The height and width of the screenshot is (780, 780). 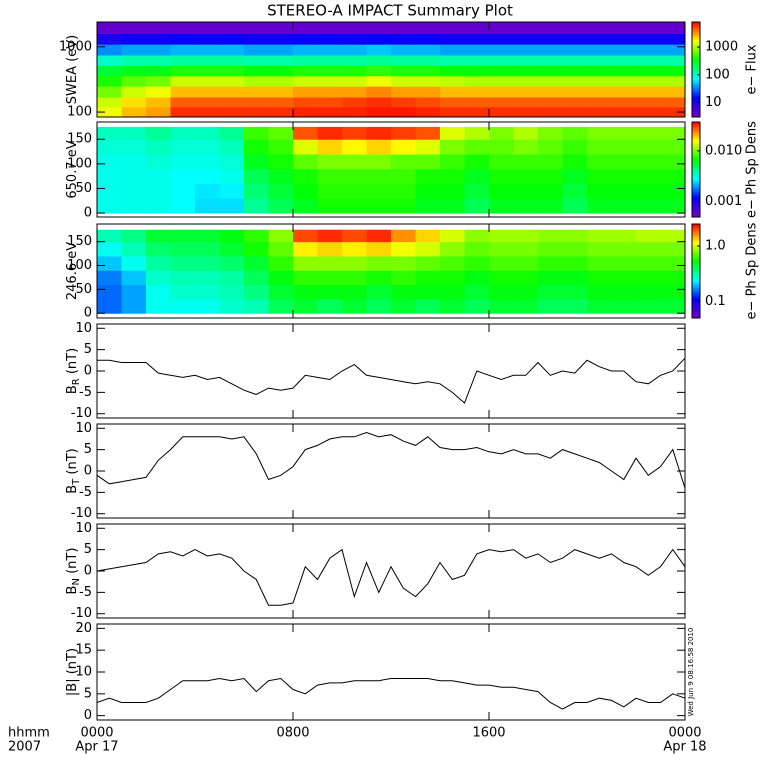 I want to click on y-tick-label: -5, so click(x=85, y=392).